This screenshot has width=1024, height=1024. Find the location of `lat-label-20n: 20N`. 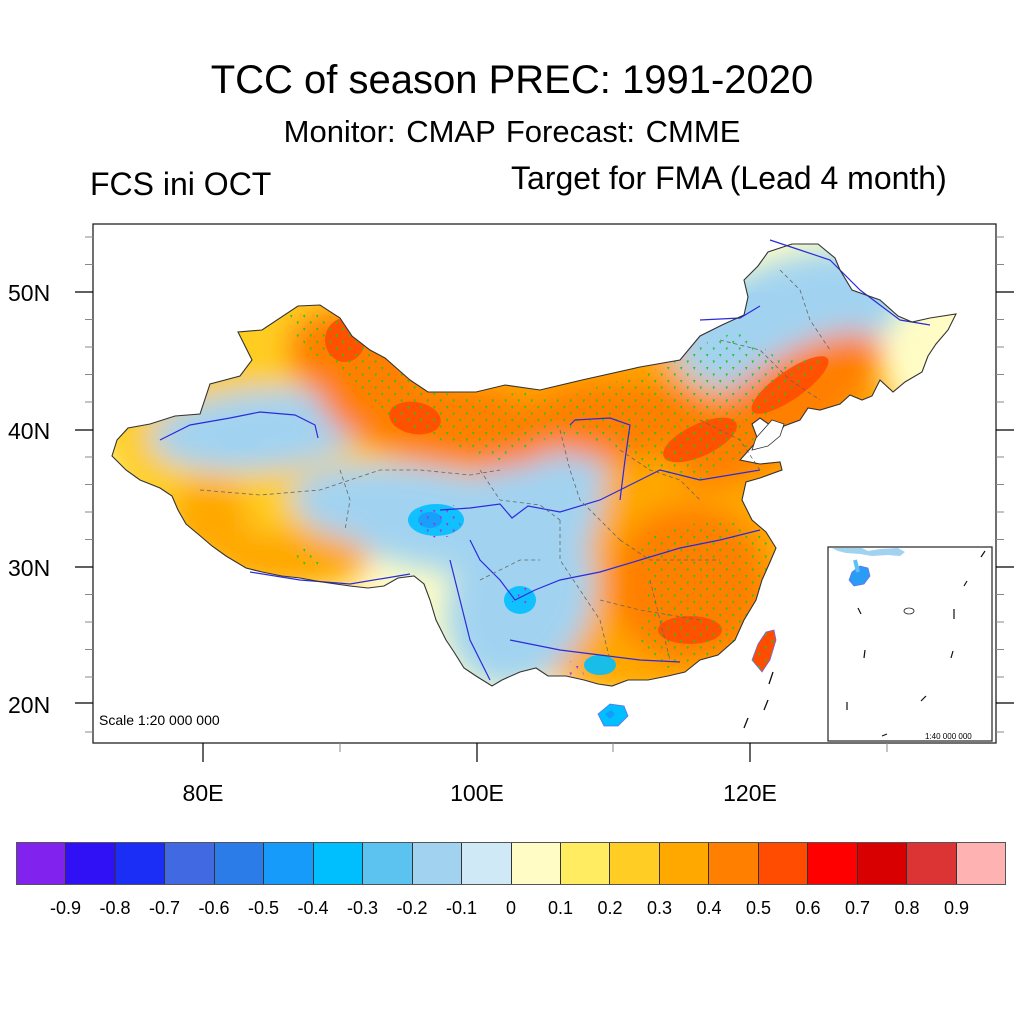

lat-label-20n: 20N is located at coordinates (29, 705).